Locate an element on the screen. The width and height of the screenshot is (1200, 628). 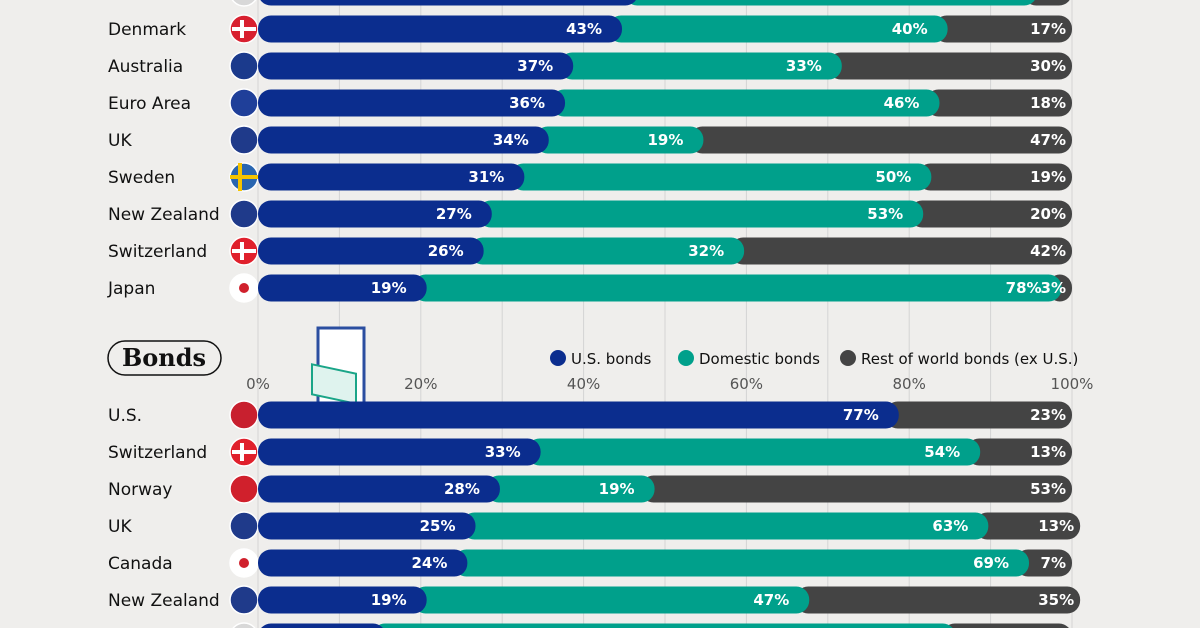
value-label: 27% is located at coordinates (454, 214).